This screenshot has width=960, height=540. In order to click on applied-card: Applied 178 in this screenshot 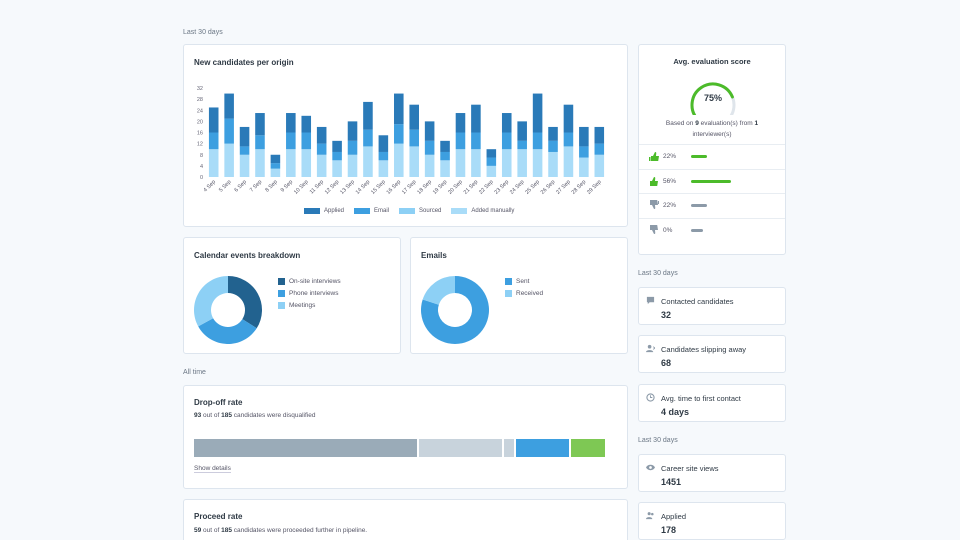, I will do `click(712, 521)`.